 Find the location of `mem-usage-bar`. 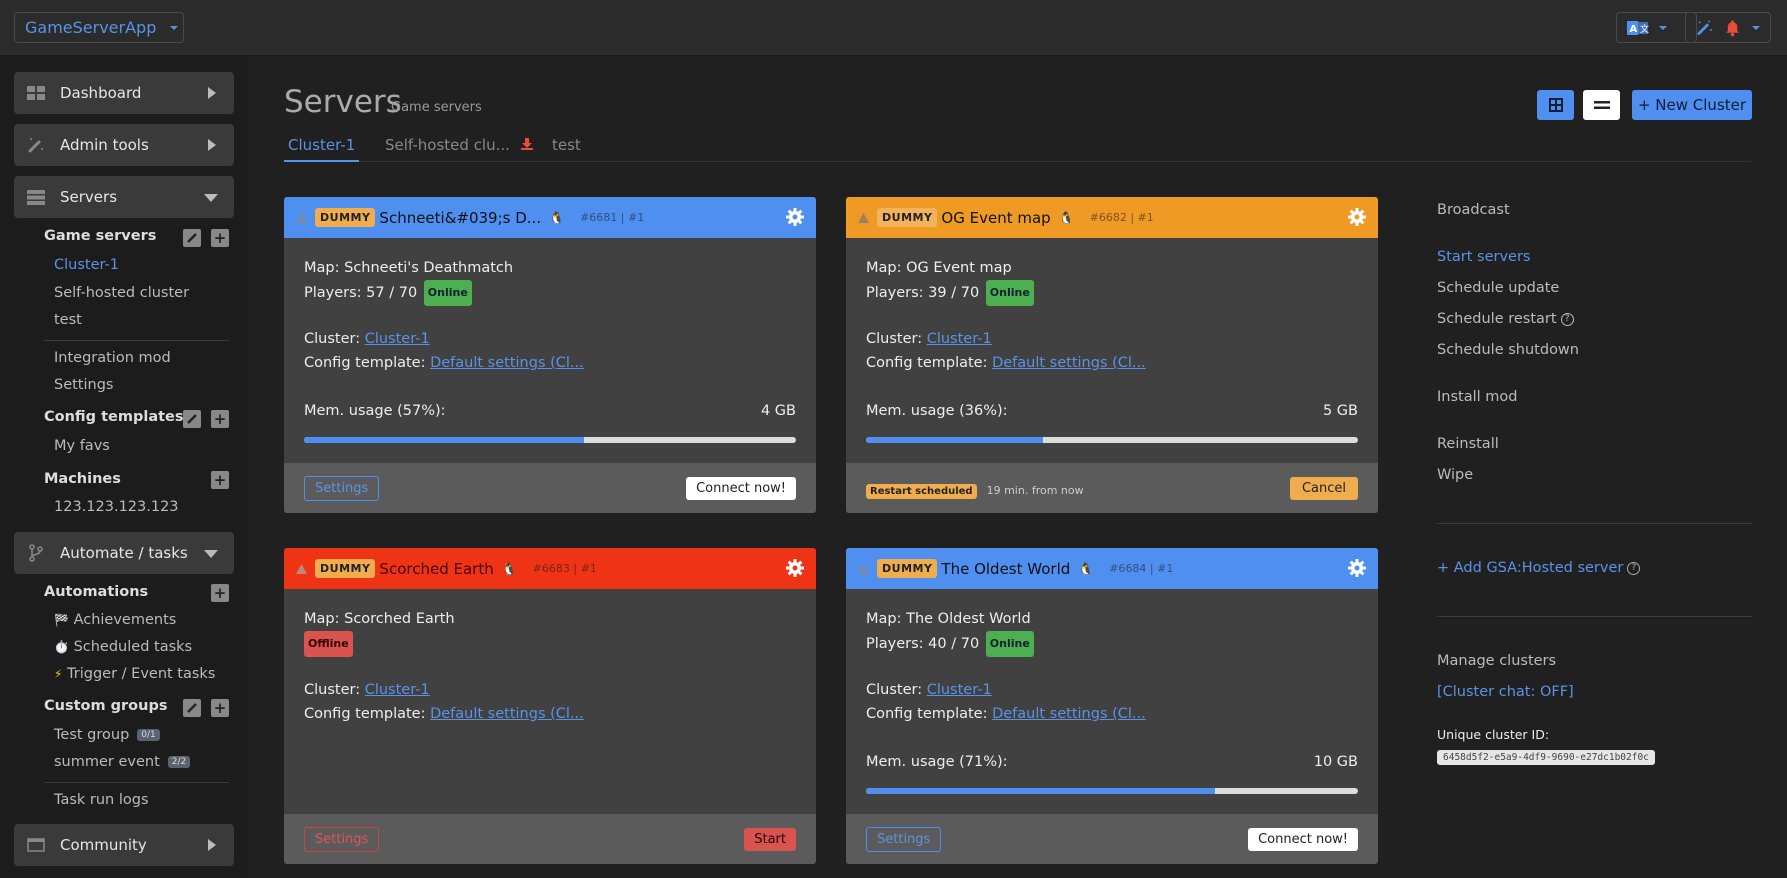

mem-usage-bar is located at coordinates (1112, 440).